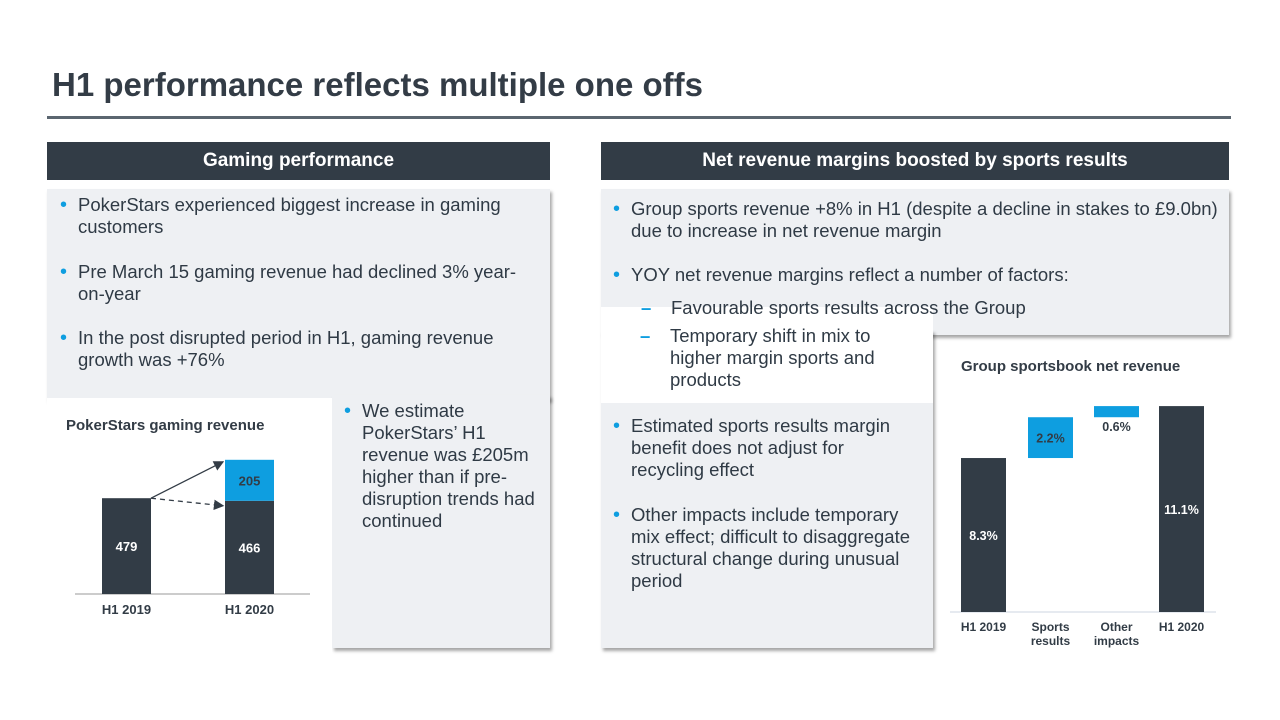 Image resolution: width=1280 pixels, height=720 pixels. What do you see at coordinates (1116, 627) in the screenshot?
I see `tick-label: Other` at bounding box center [1116, 627].